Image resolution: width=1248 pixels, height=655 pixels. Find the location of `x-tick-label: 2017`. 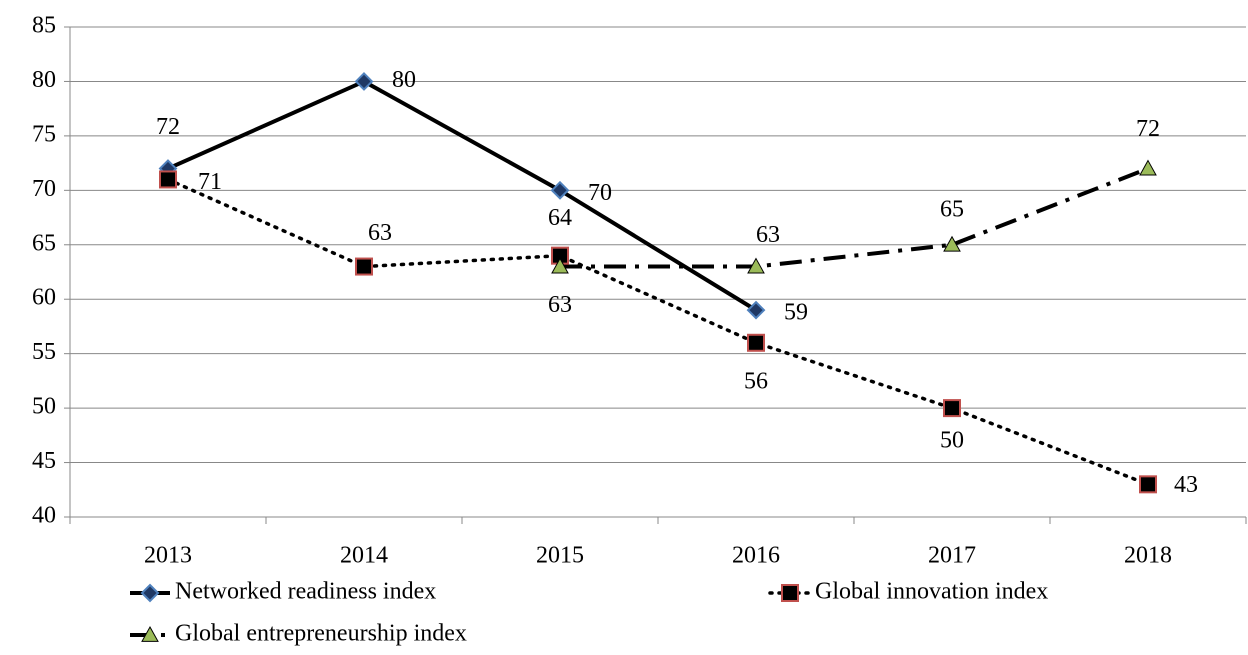

x-tick-label: 2017 is located at coordinates (952, 556).